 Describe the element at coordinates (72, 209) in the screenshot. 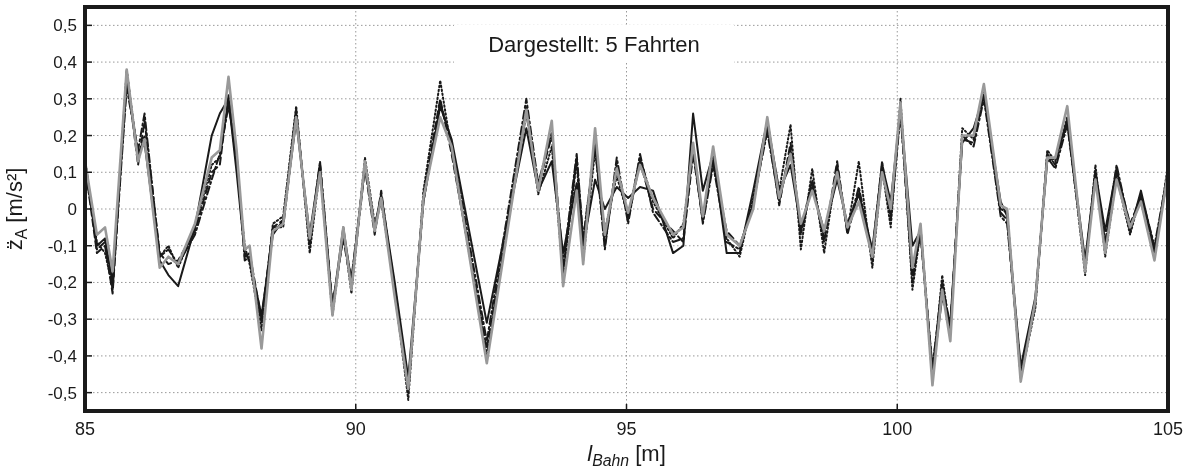

I see `y-tick-label: 0` at that location.